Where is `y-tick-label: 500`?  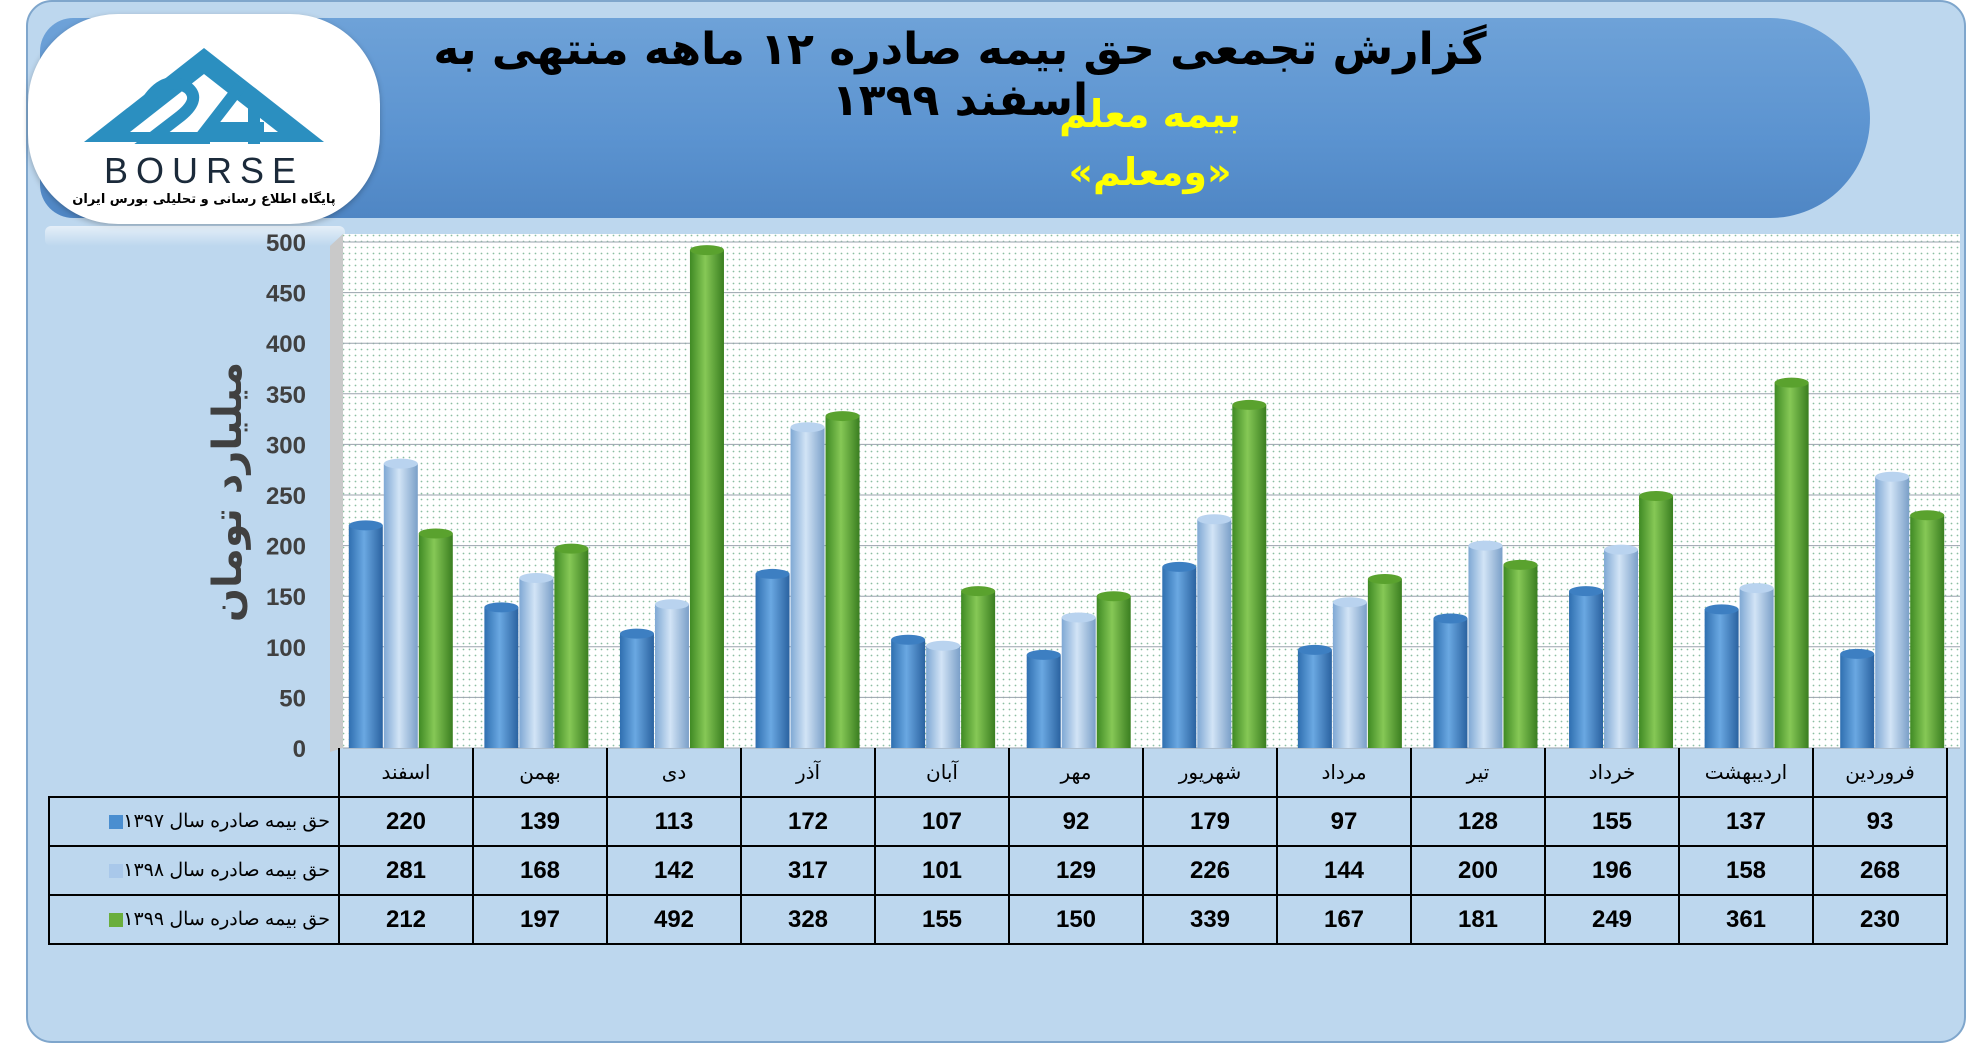
y-tick-label: 500 is located at coordinates (286, 243).